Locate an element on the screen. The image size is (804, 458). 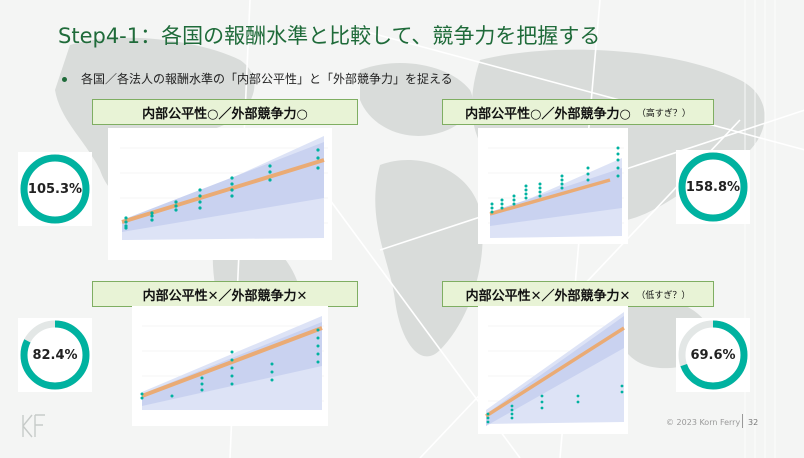
scatter-plot-bottom-left is located at coordinates (230, 366).